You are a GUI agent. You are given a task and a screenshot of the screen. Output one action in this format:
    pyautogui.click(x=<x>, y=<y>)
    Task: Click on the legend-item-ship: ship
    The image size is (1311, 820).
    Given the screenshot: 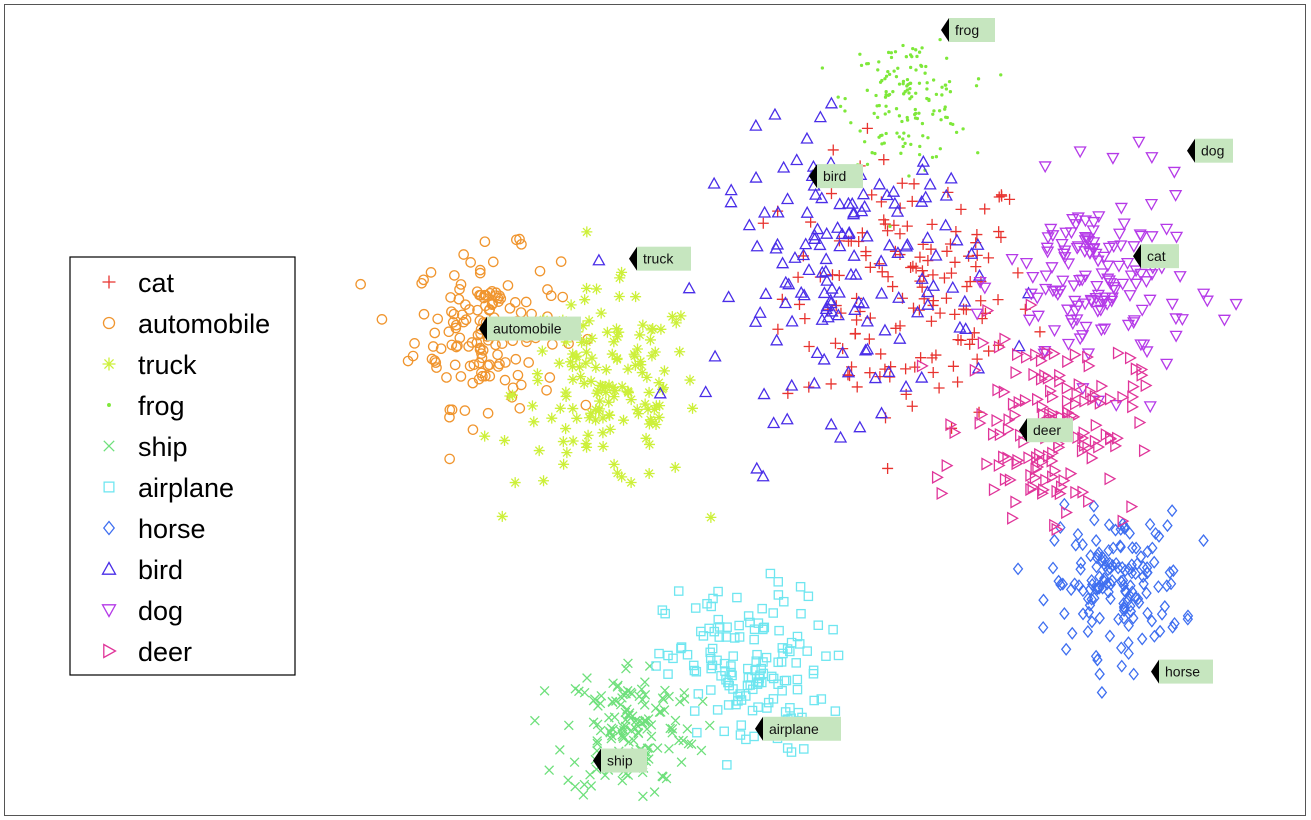 What is the action you would take?
    pyautogui.click(x=145, y=447)
    